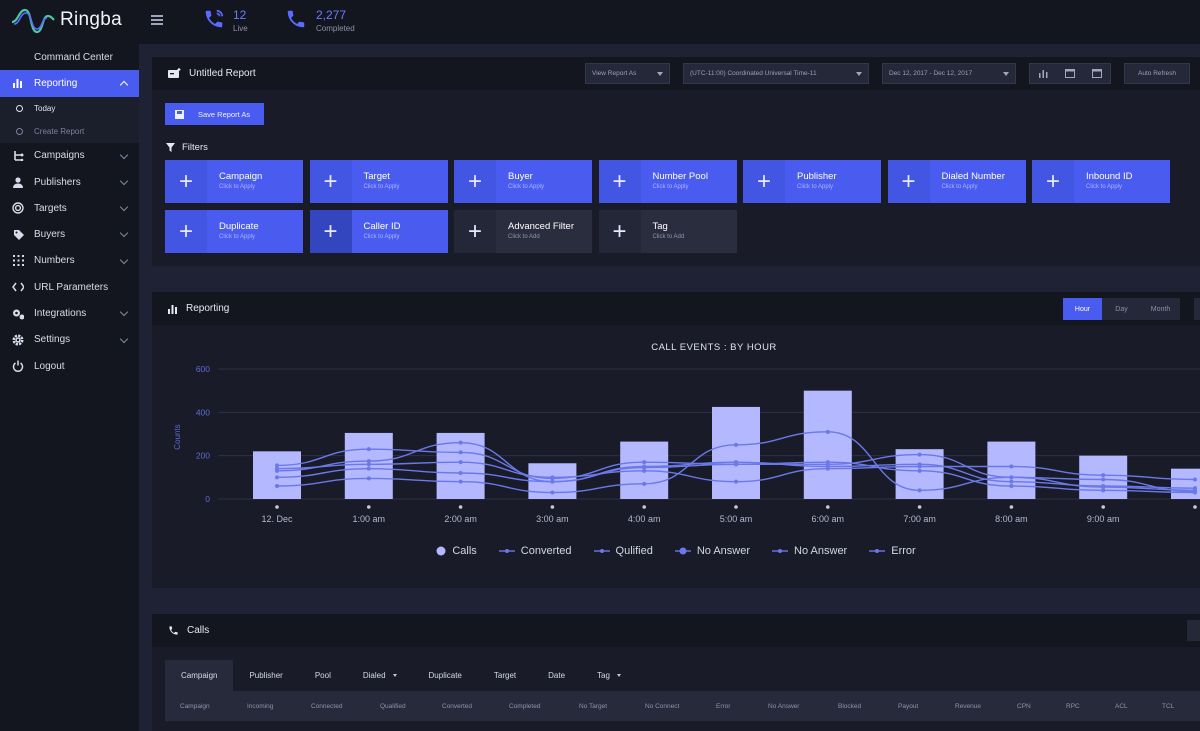 This screenshot has height=731, width=1200. Describe the element at coordinates (892, 551) in the screenshot. I see `legend-item: Error` at that location.